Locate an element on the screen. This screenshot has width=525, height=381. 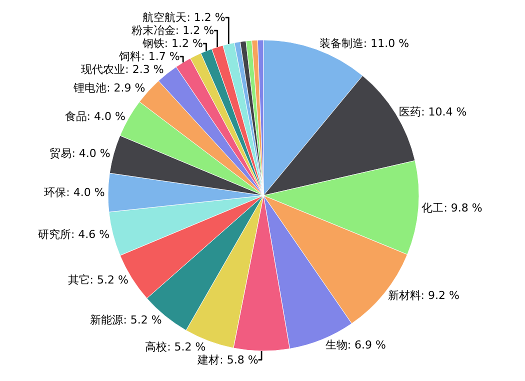
slice-label: 钢铁: 1.2 % is located at coordinates (172, 43).